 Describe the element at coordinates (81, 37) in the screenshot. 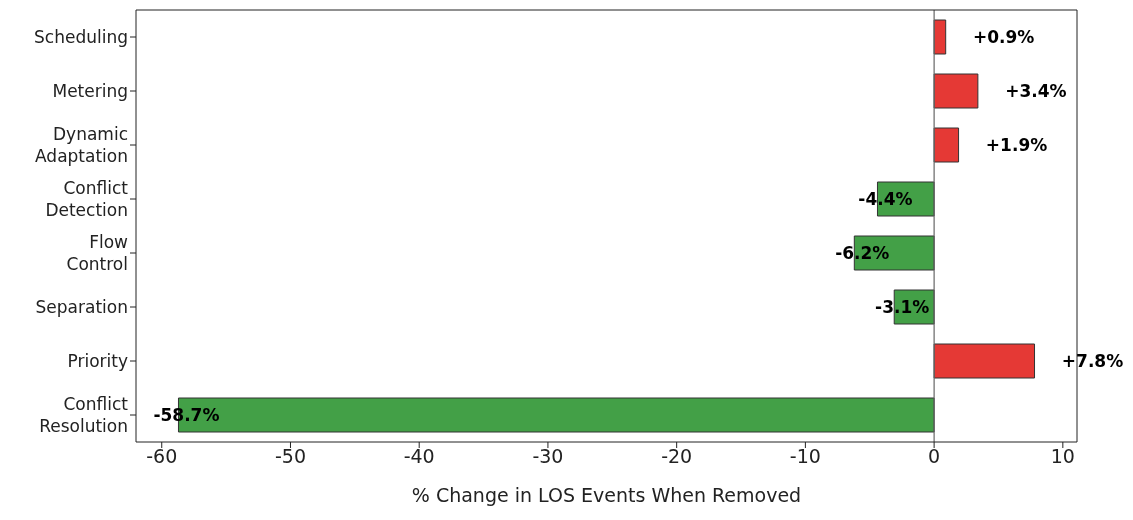

I see `y-tick-label: Scheduling` at that location.